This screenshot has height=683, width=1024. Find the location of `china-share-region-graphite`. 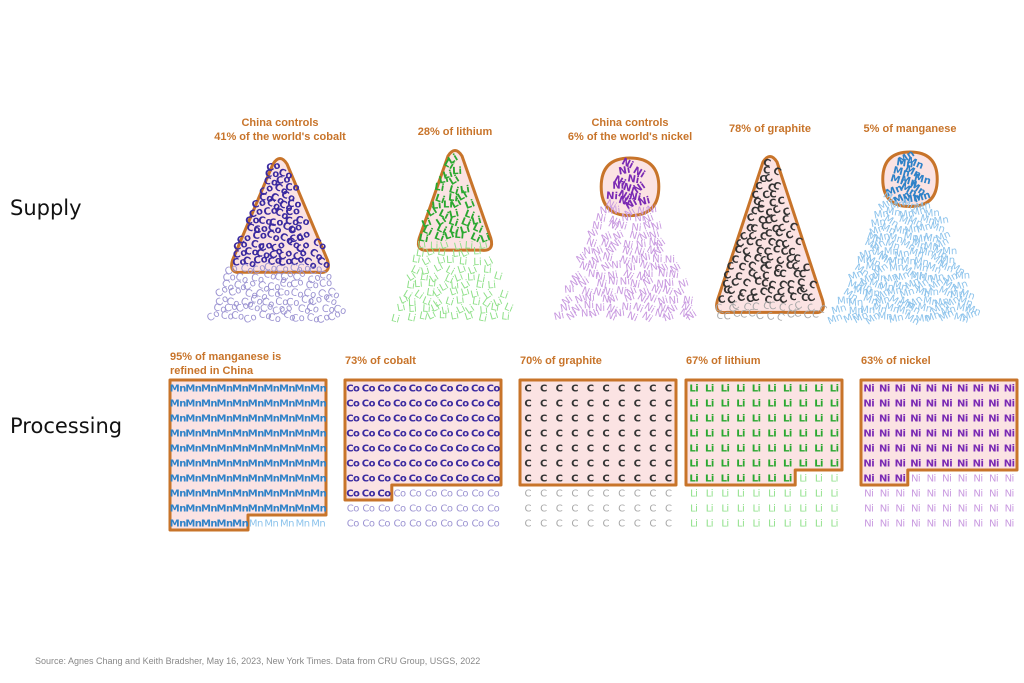

china-share-region-graphite is located at coordinates (770, 235).